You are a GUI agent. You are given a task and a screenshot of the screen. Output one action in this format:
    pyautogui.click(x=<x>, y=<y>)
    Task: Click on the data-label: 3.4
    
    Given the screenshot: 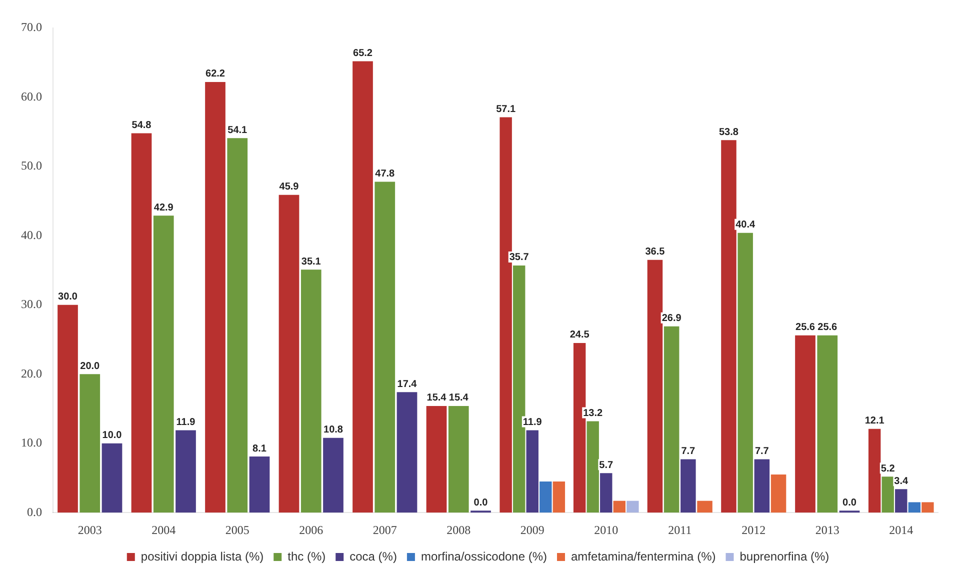 What is the action you would take?
    pyautogui.click(x=901, y=481)
    